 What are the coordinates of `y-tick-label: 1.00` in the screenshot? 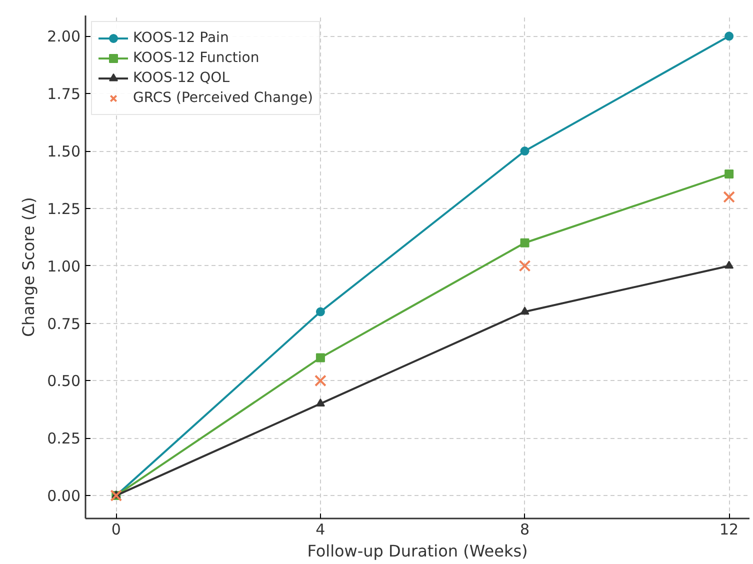 It's located at (64, 266).